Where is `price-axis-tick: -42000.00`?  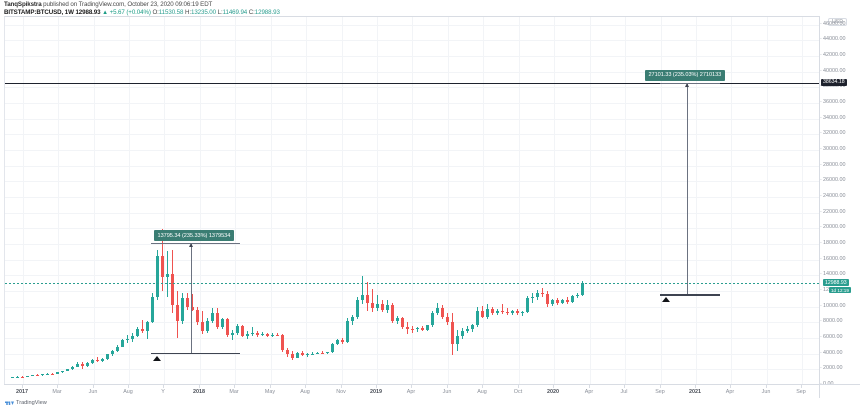 price-axis-tick: -42000.00 is located at coordinates (833, 55).